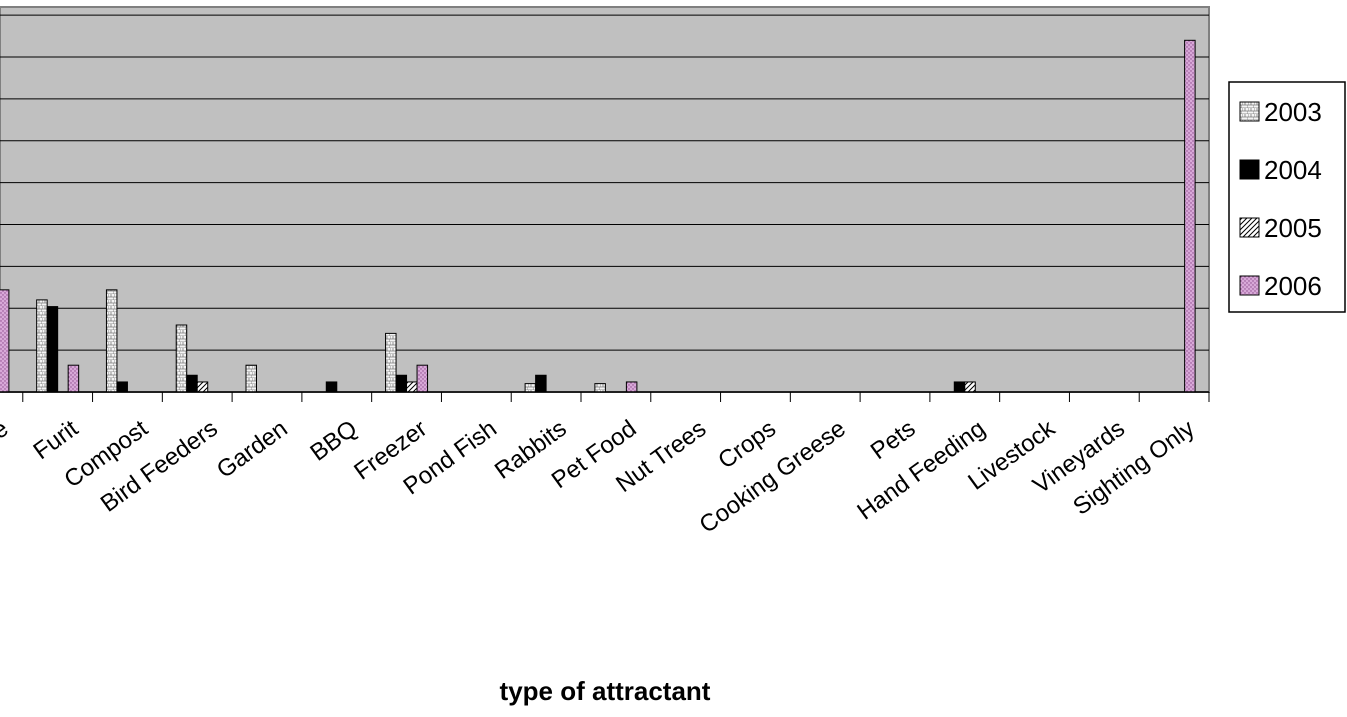 The image size is (1347, 717). I want to click on x-tick-label: Furit, so click(55, 440).